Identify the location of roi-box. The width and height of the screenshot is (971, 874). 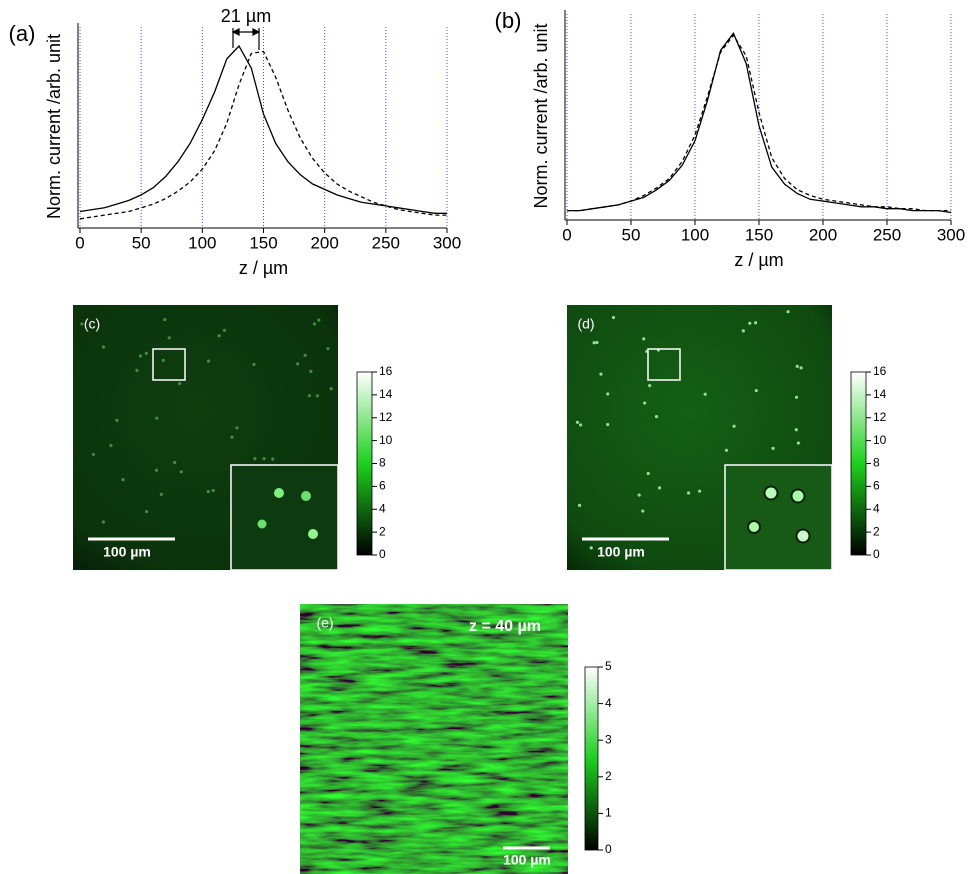
(169, 364).